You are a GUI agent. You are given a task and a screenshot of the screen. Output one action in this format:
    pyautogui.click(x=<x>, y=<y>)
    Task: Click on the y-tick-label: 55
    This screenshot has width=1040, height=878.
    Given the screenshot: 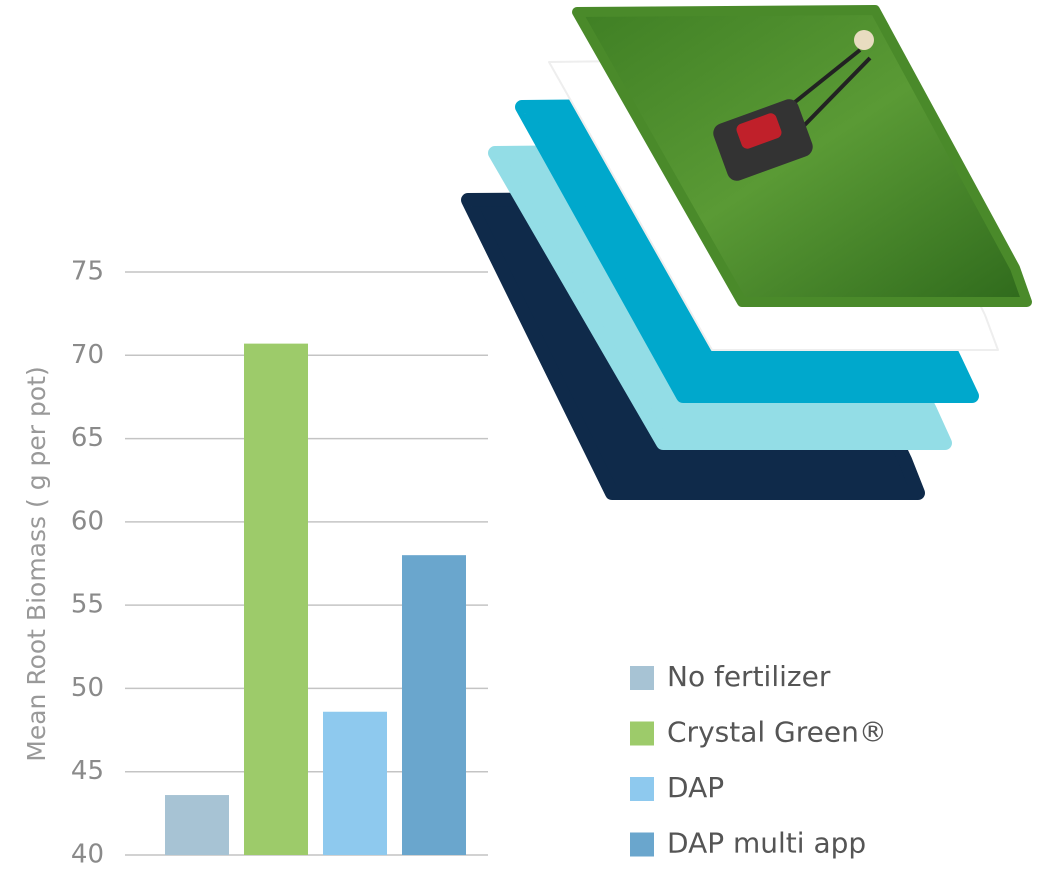 What is the action you would take?
    pyautogui.click(x=87, y=605)
    